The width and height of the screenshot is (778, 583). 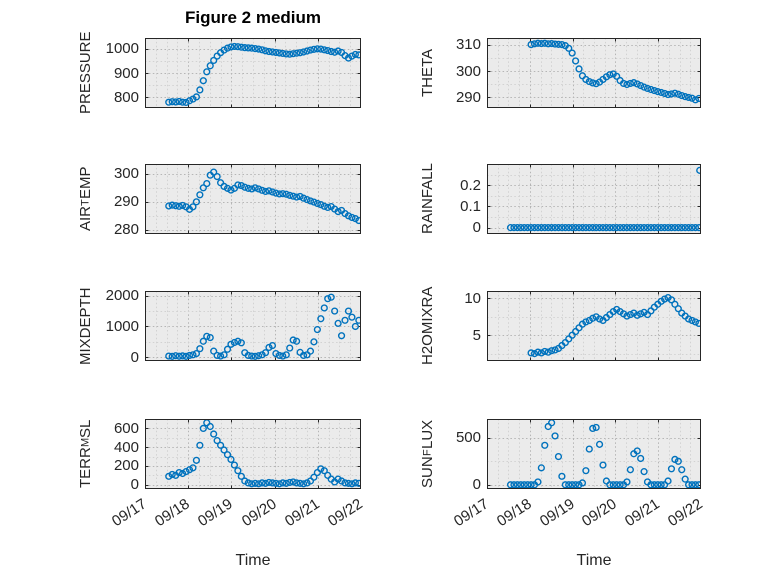 I want to click on y-tick-labels: 800 900 1000, so click(x=118, y=73).